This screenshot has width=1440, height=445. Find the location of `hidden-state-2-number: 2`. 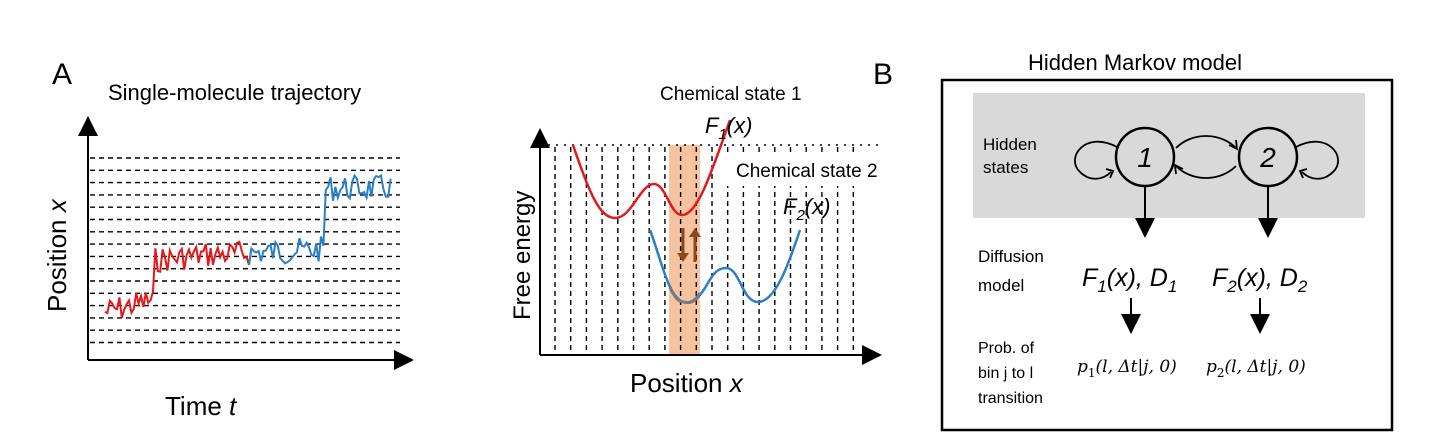

hidden-state-2-number: 2 is located at coordinates (1267, 157).